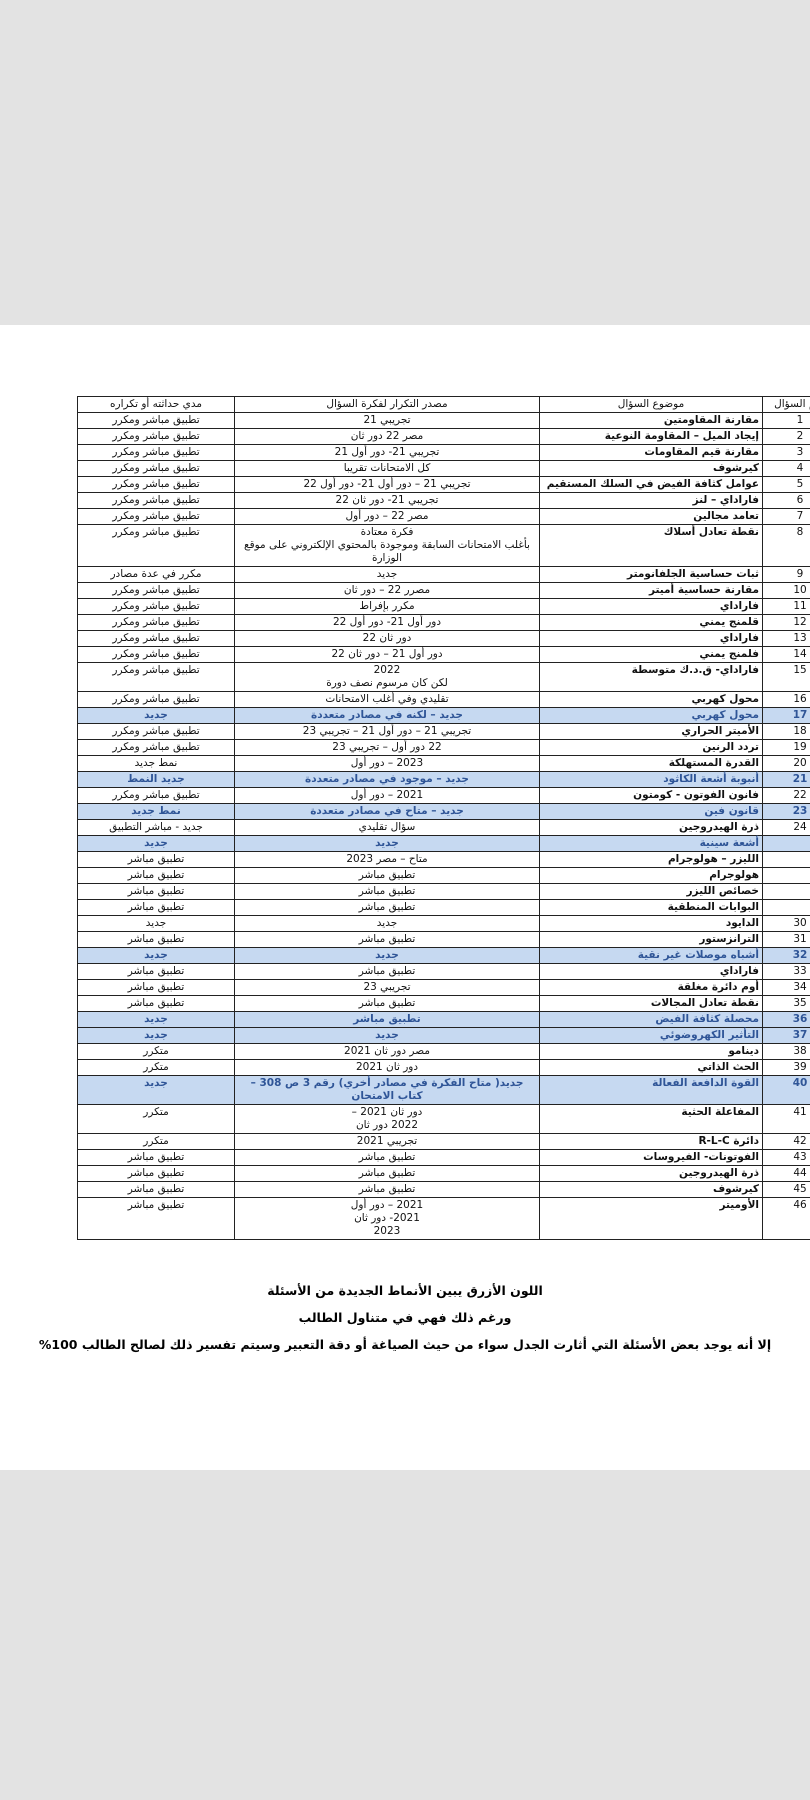  Describe the element at coordinates (786, 955) in the screenshot. I see `question-number: 32` at that location.